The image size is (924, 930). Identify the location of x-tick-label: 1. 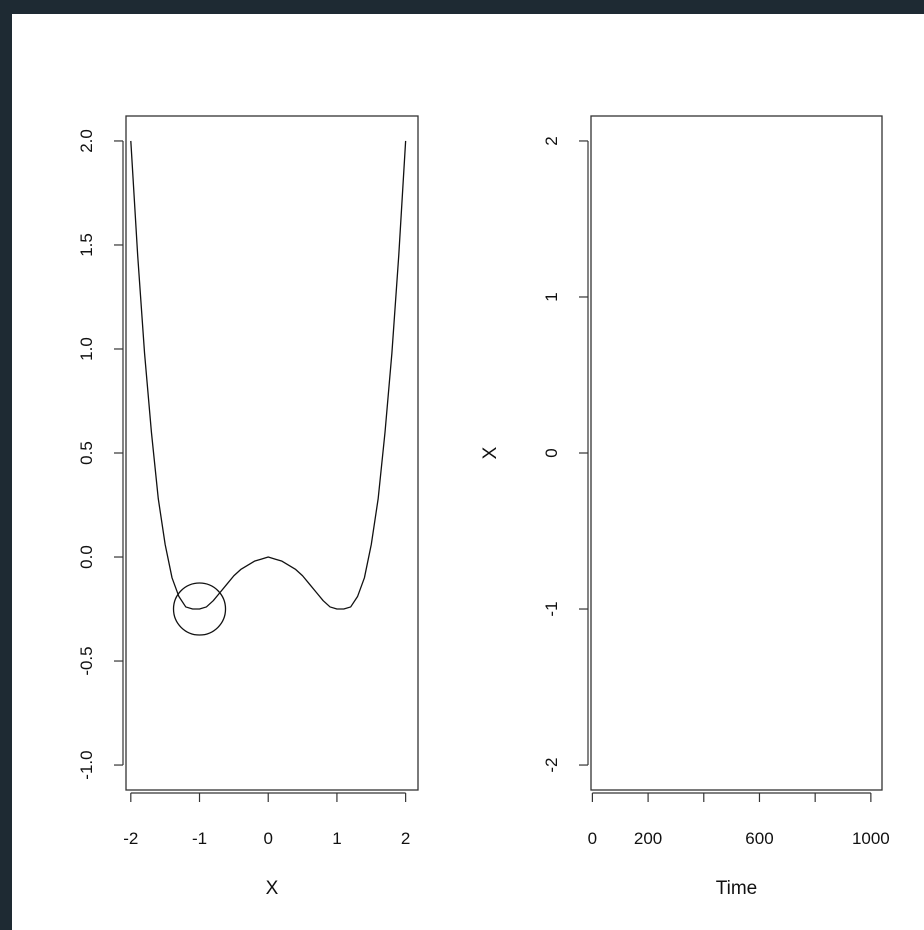
(336, 838).